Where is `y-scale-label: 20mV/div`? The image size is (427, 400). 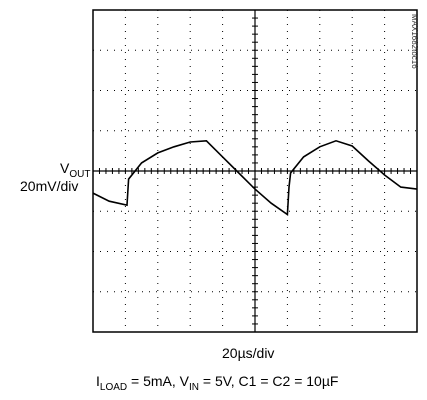
y-scale-label: 20mV/div is located at coordinates (49, 186).